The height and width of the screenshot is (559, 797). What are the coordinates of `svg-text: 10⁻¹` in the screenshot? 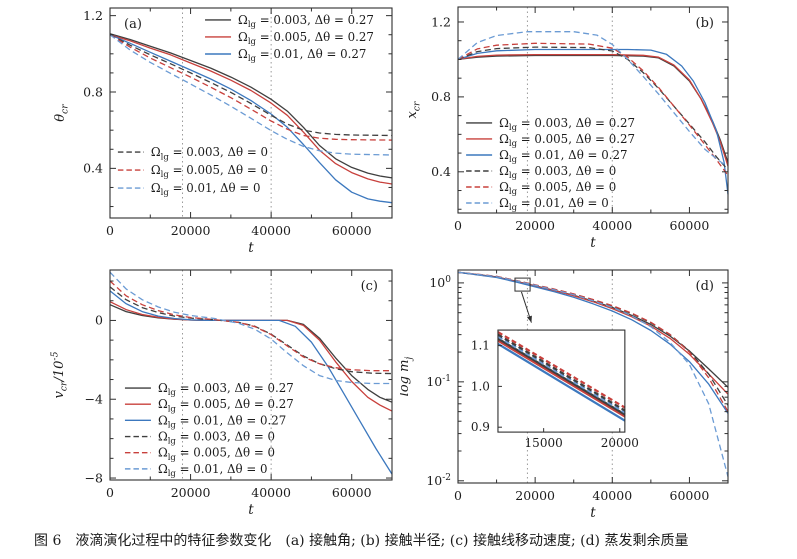 It's located at (438, 381).